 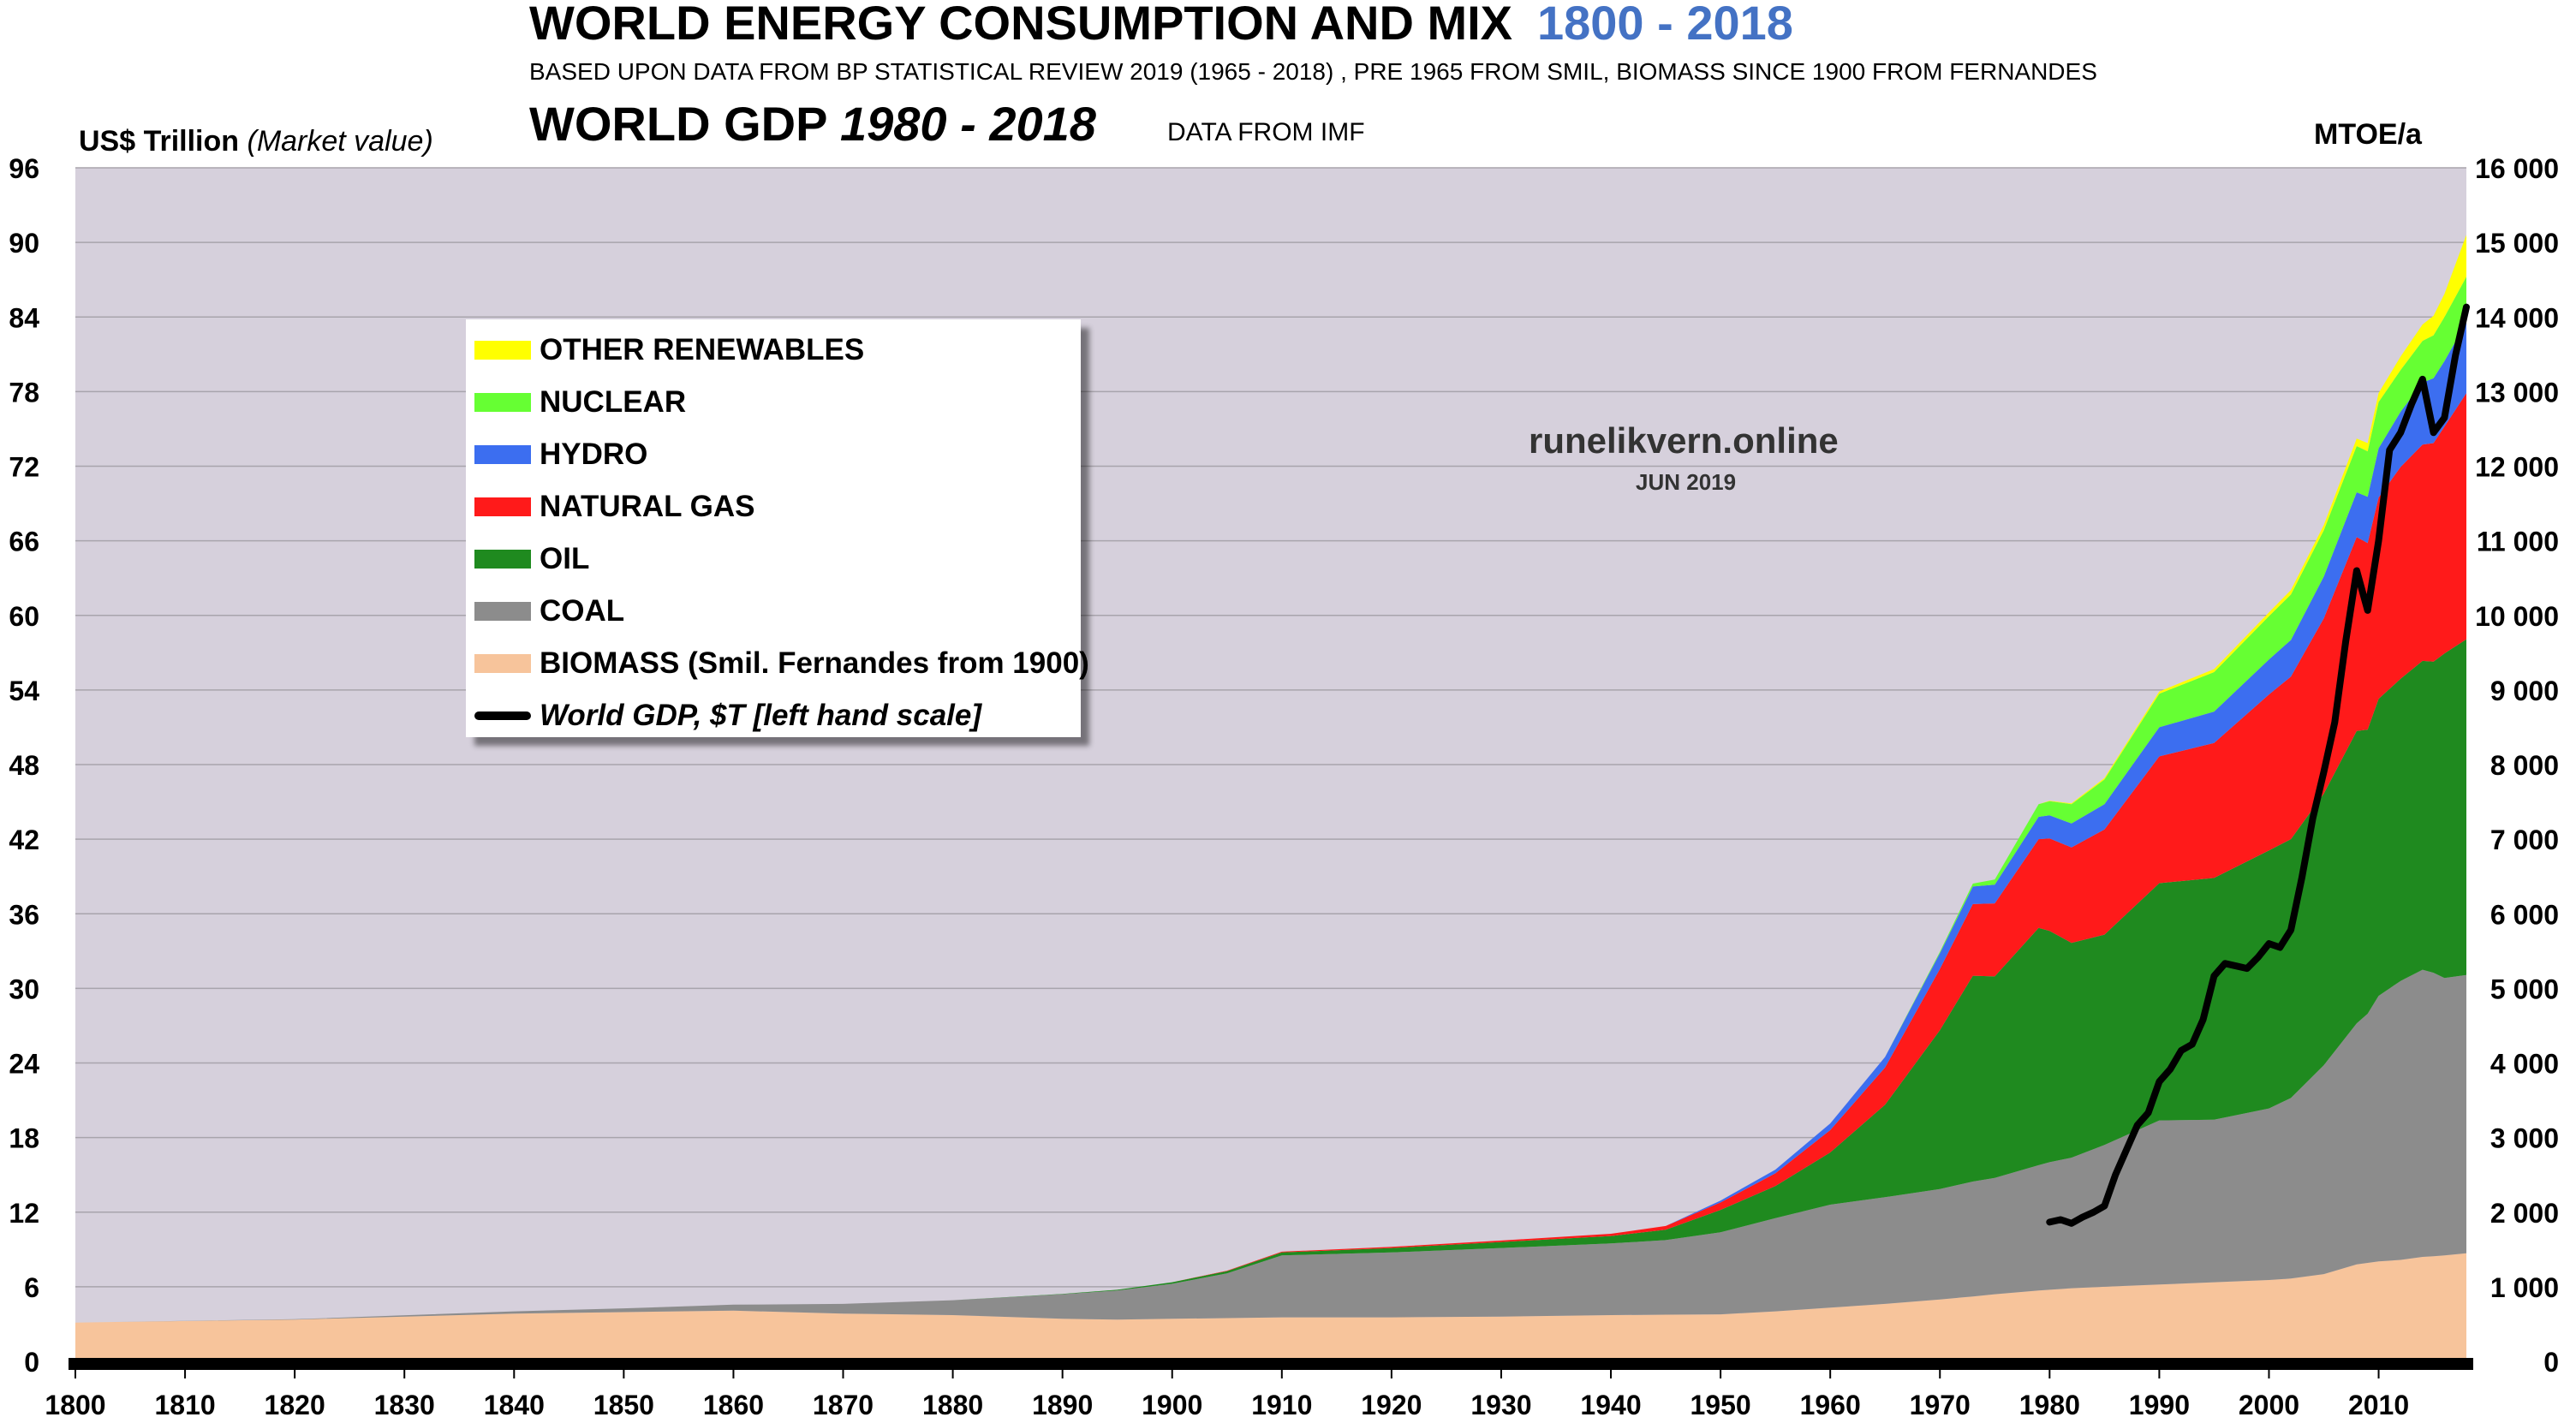 I want to click on legend-label: COAL, so click(x=582, y=611).